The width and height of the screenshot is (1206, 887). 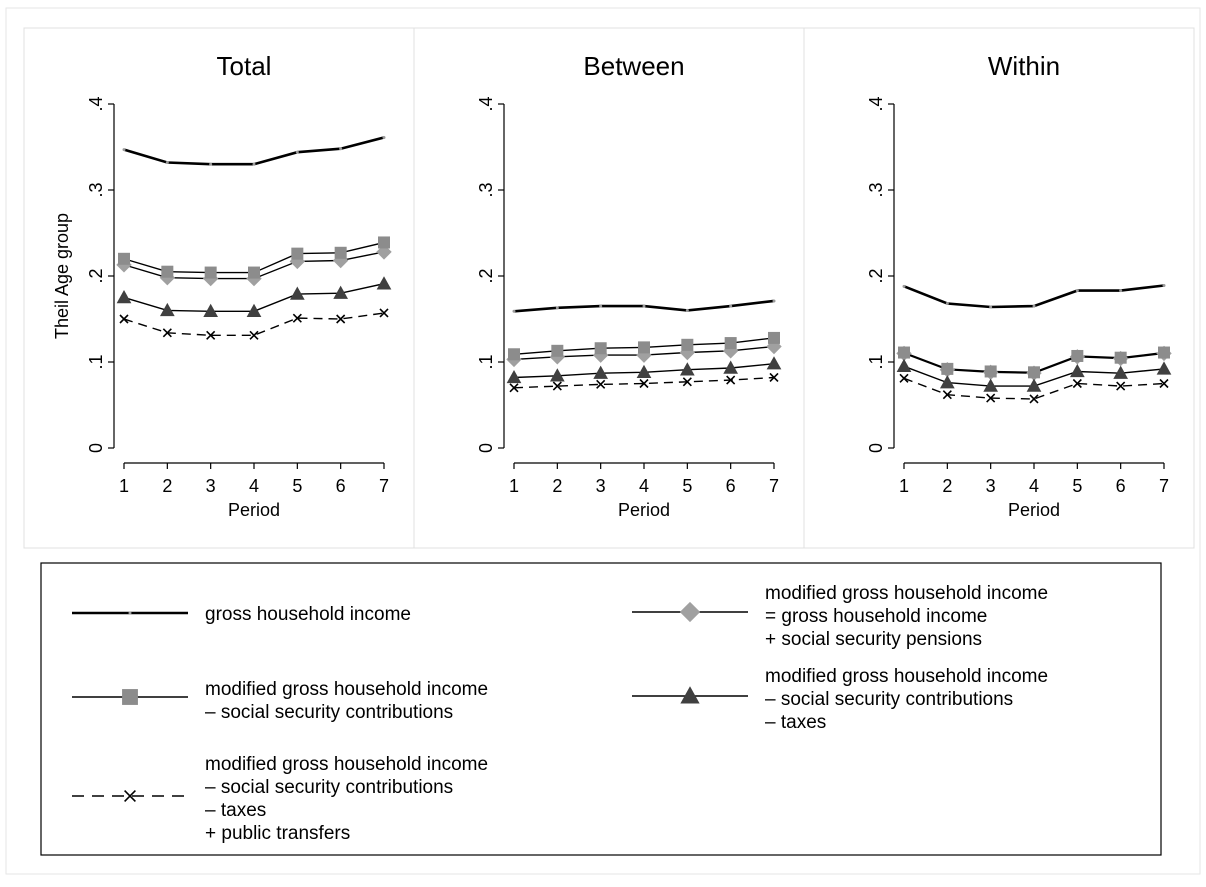 I want to click on legend-label-line: – social security contributions, so click(x=329, y=787).